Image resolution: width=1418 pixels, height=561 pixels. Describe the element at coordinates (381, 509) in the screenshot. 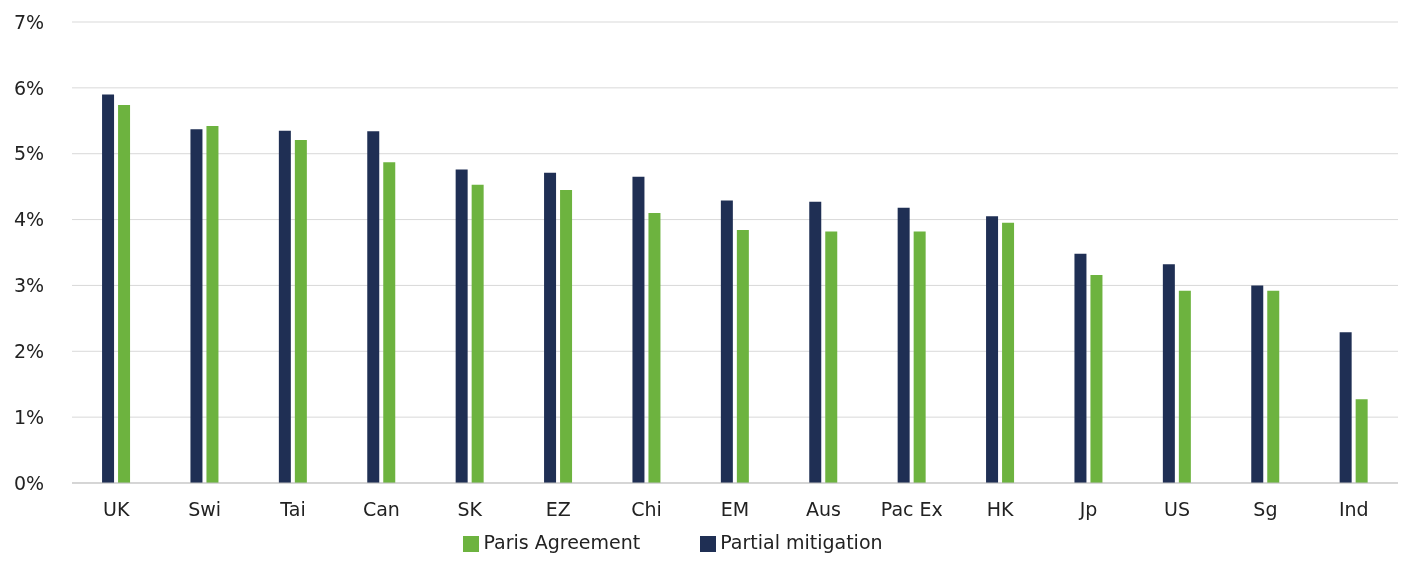

I see `x-tick-label: Can` at that location.